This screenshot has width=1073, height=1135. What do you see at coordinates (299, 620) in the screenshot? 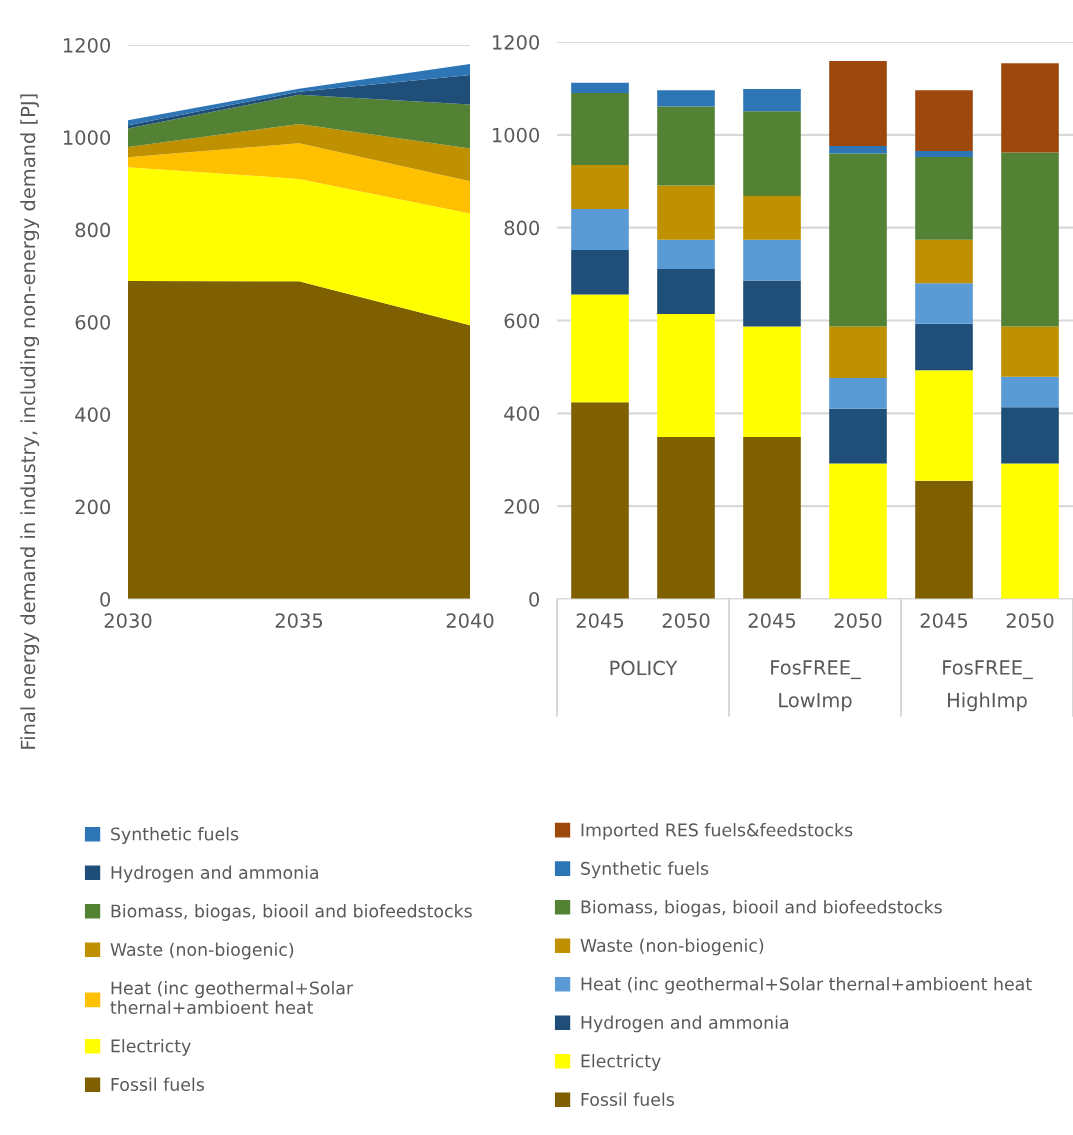
I see `x-tick-label: 2035` at bounding box center [299, 620].